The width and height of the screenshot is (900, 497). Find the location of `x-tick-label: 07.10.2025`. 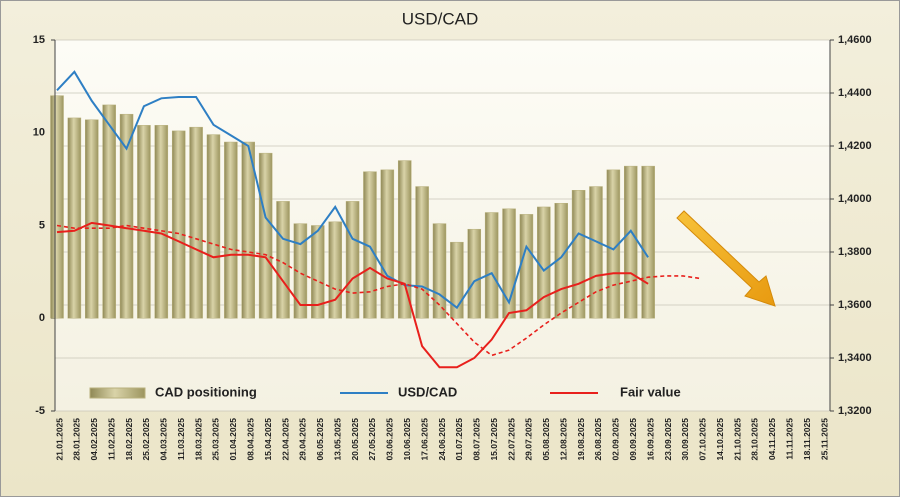

x-tick-label: 07.10.2025 is located at coordinates (703, 439).